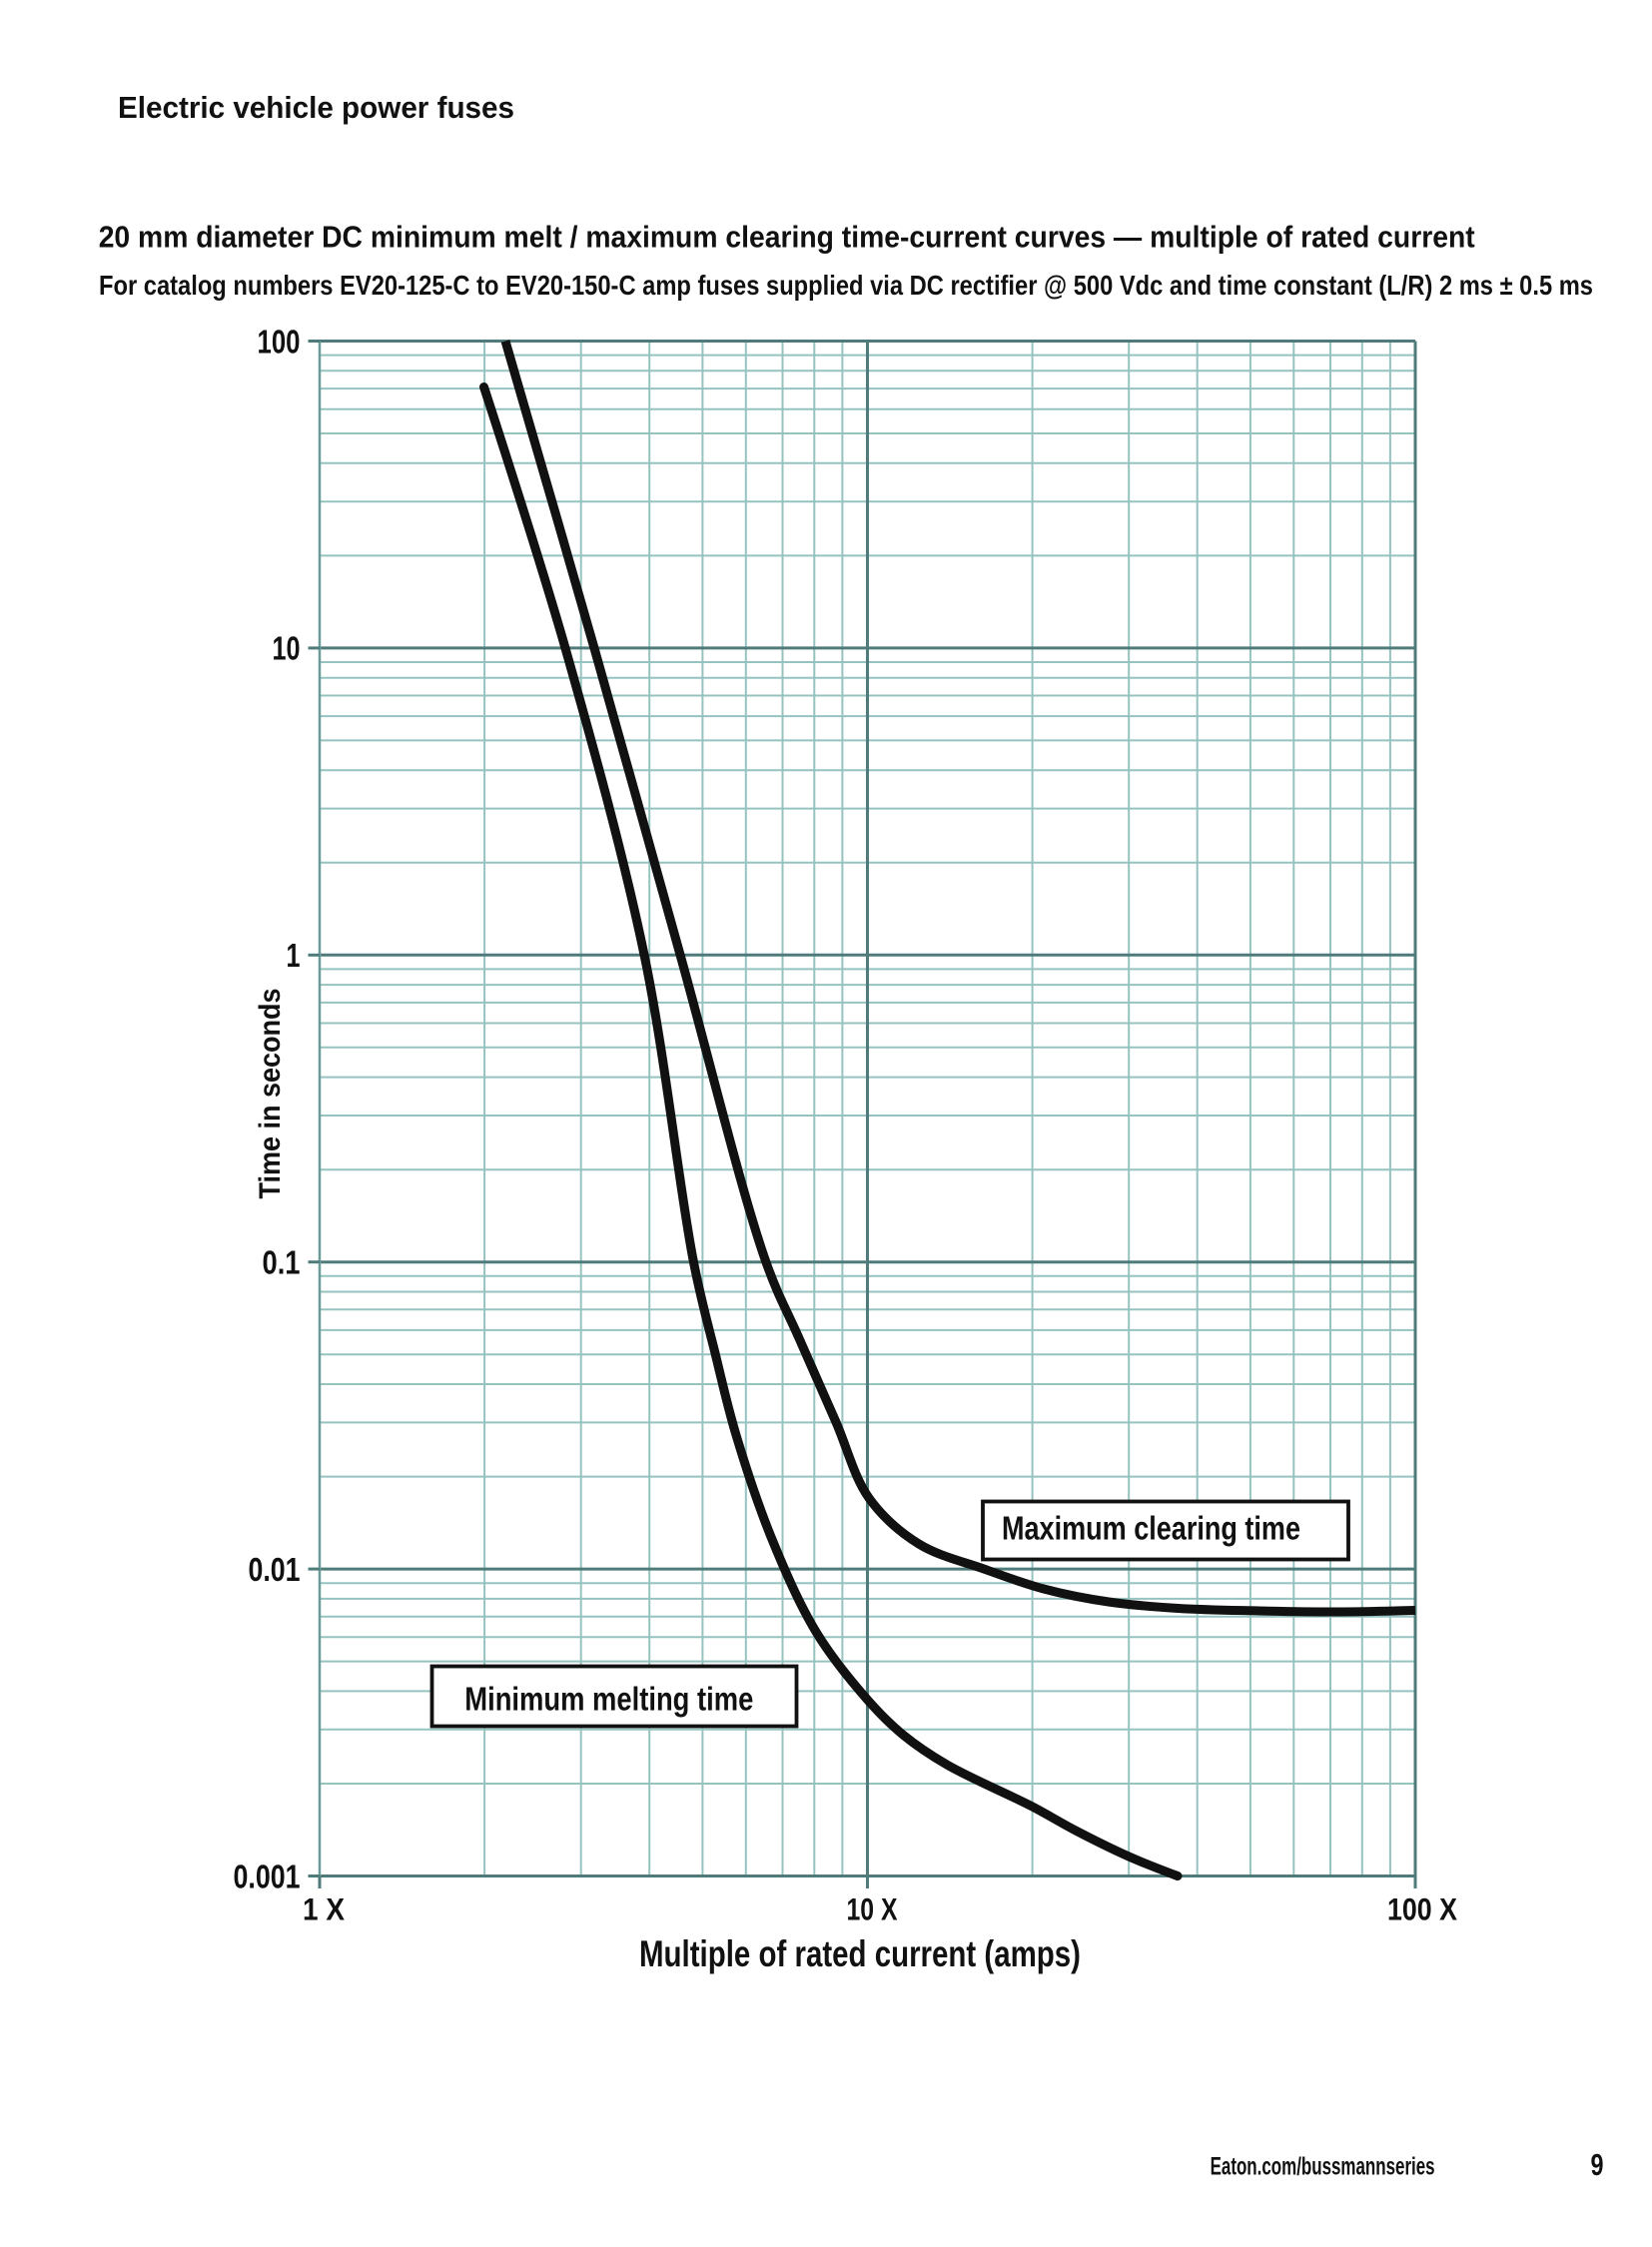 The height and width of the screenshot is (2247, 1652). I want to click on svg-text: 9, so click(1597, 2164).